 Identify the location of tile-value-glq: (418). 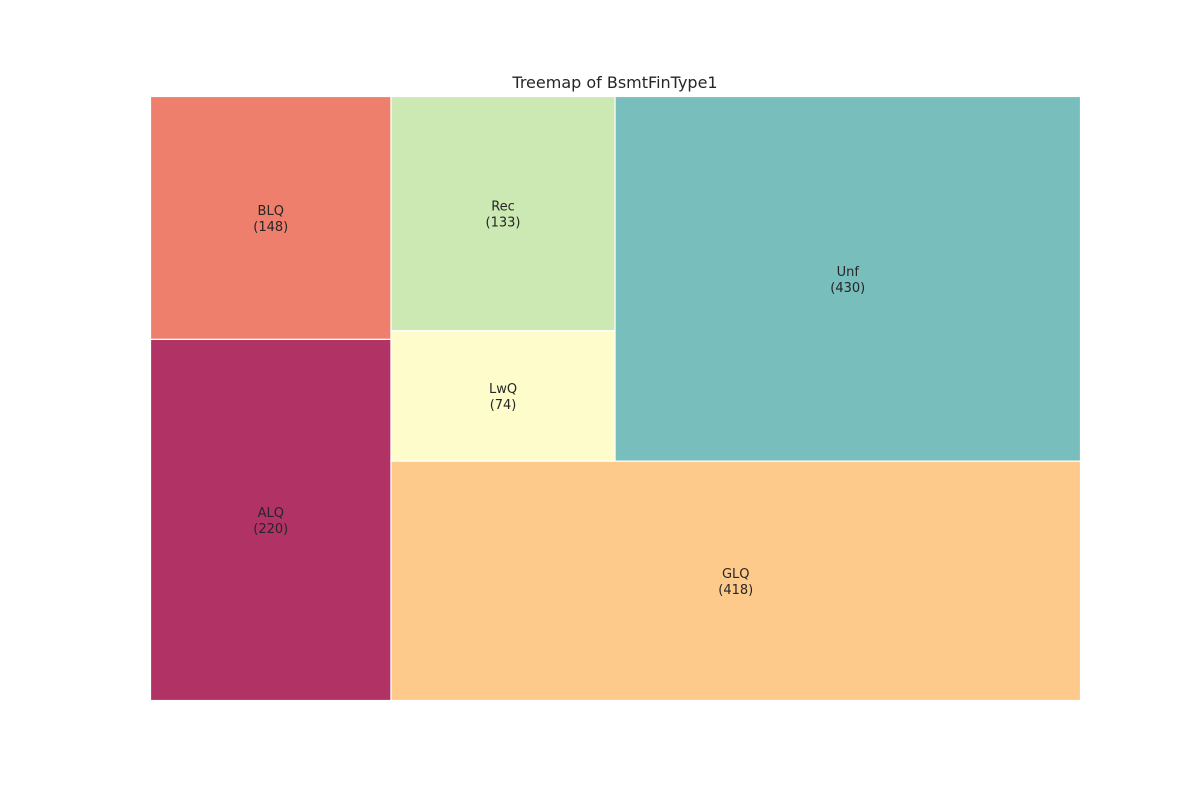
(735, 590).